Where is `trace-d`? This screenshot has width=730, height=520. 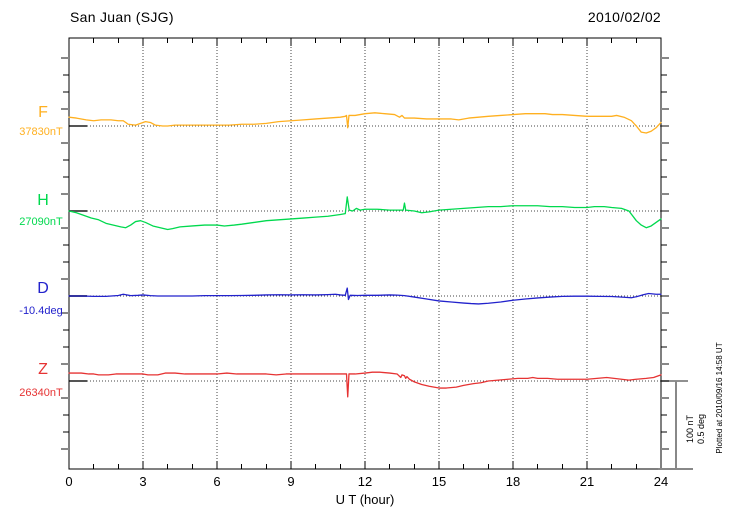 trace-d is located at coordinates (365, 296).